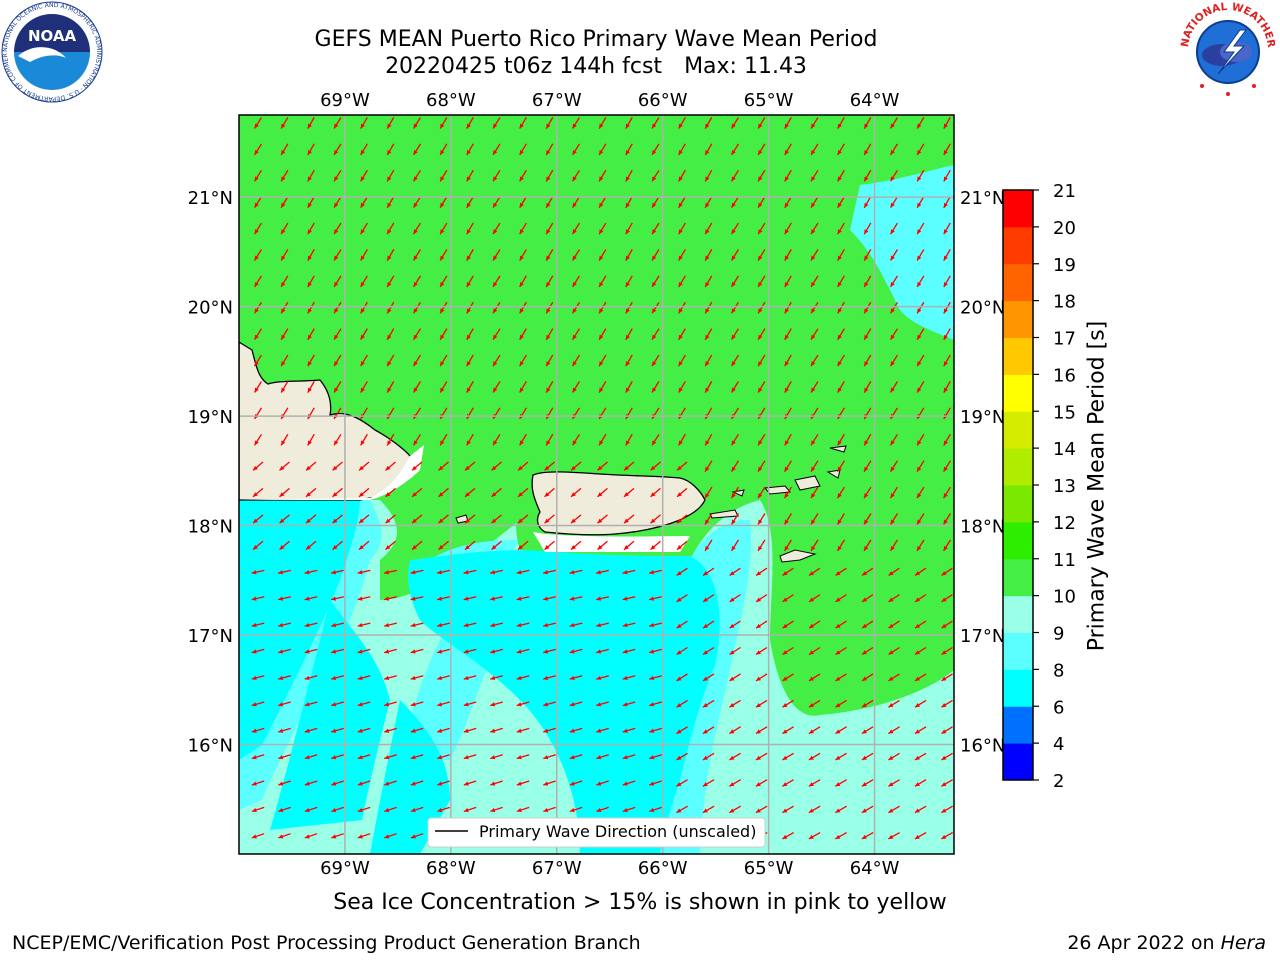  What do you see at coordinates (1064, 302) in the screenshot?
I see `colorbar-tick-label: 18` at bounding box center [1064, 302].